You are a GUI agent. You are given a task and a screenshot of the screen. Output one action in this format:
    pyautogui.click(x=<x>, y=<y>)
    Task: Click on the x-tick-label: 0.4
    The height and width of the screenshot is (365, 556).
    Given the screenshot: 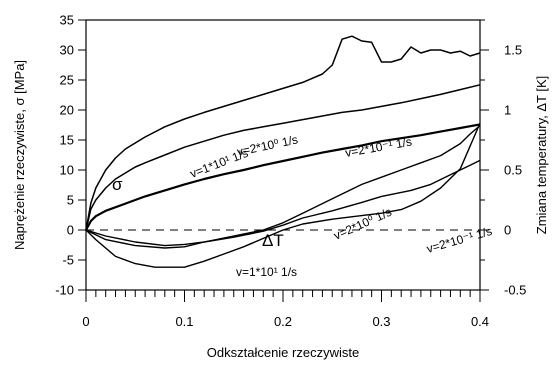 What is the action you would take?
    pyautogui.click(x=480, y=321)
    